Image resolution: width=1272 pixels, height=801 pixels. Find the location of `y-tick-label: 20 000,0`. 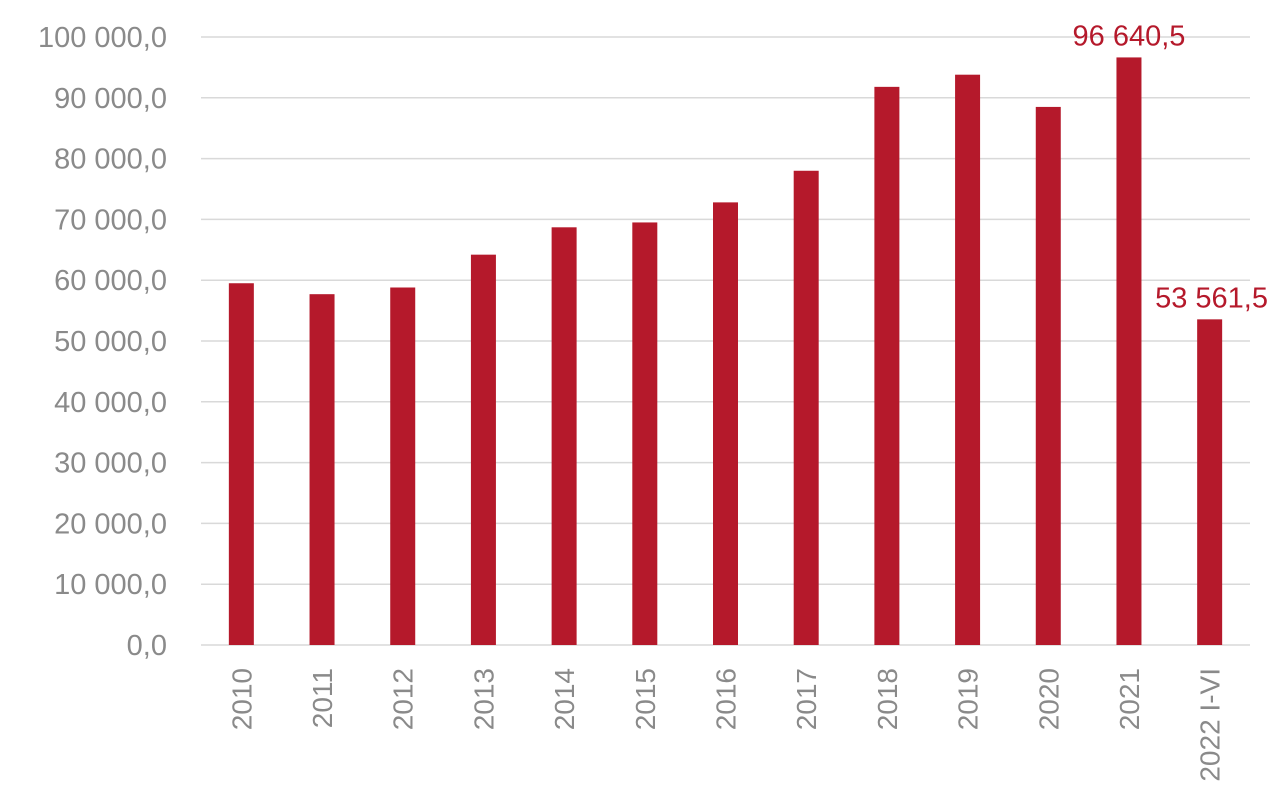

y-tick-label: 20 000,0 is located at coordinates (110, 524).